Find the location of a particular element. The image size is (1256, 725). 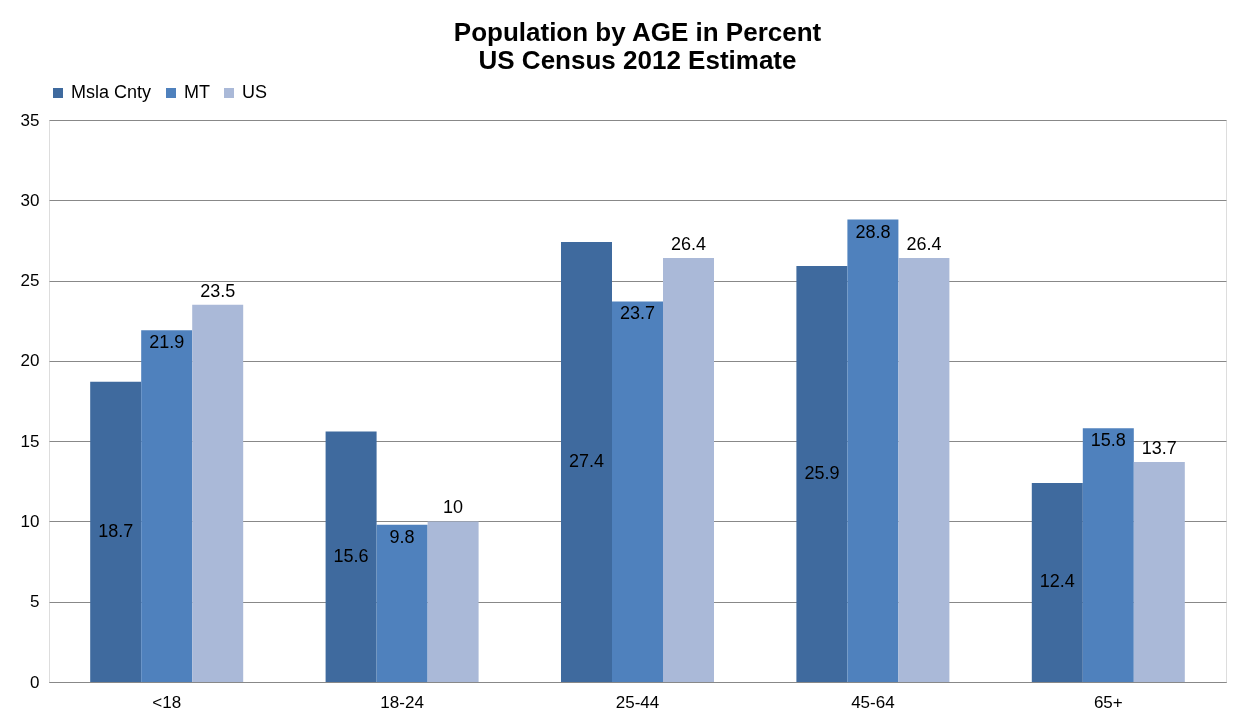

data-label: 12.4 is located at coordinates (1057, 581).